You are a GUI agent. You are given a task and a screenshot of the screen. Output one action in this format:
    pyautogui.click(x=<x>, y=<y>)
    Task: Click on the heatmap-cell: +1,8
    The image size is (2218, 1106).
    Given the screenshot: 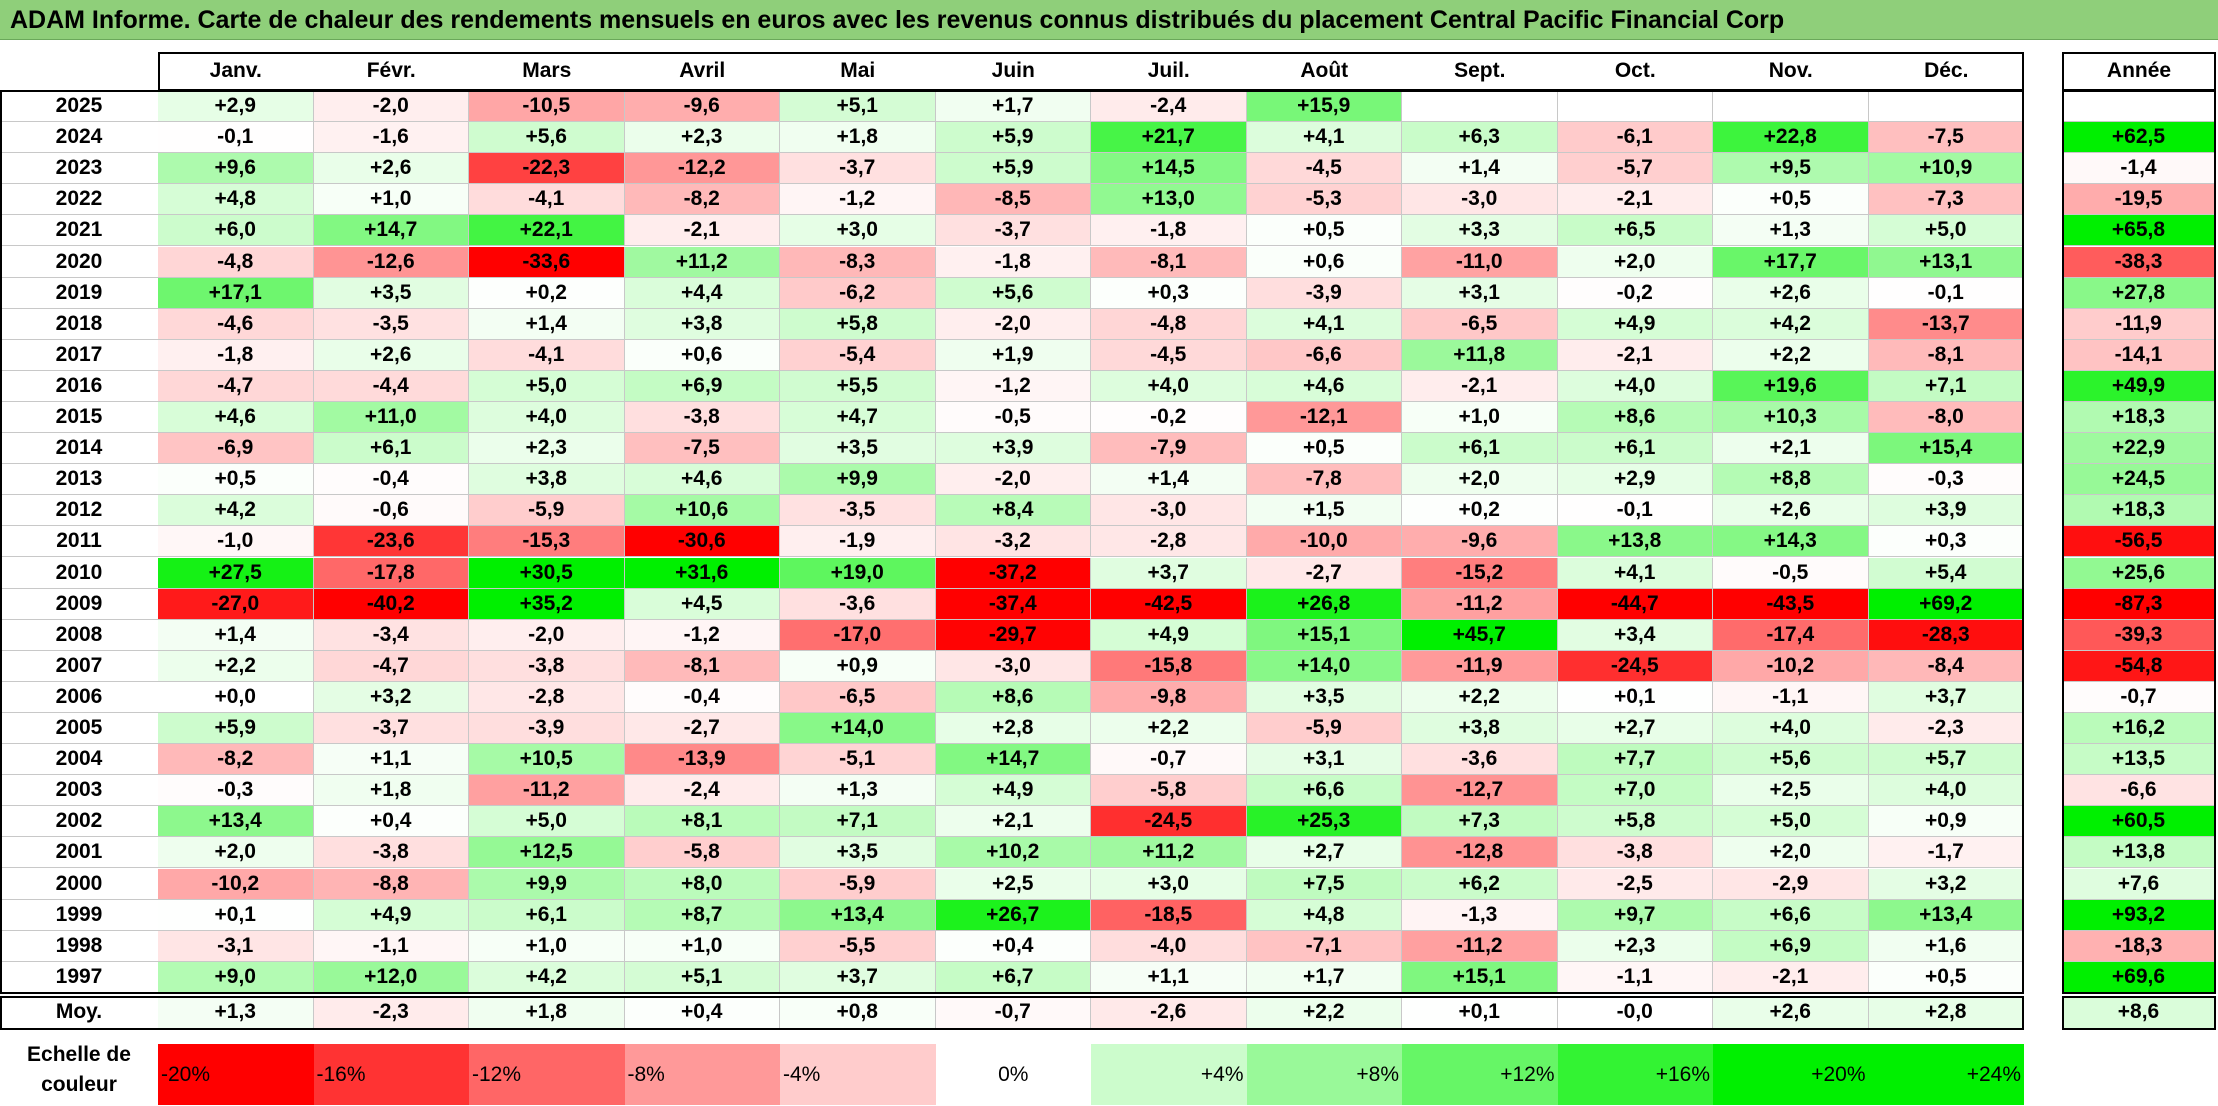 What is the action you would take?
    pyautogui.click(x=858, y=138)
    